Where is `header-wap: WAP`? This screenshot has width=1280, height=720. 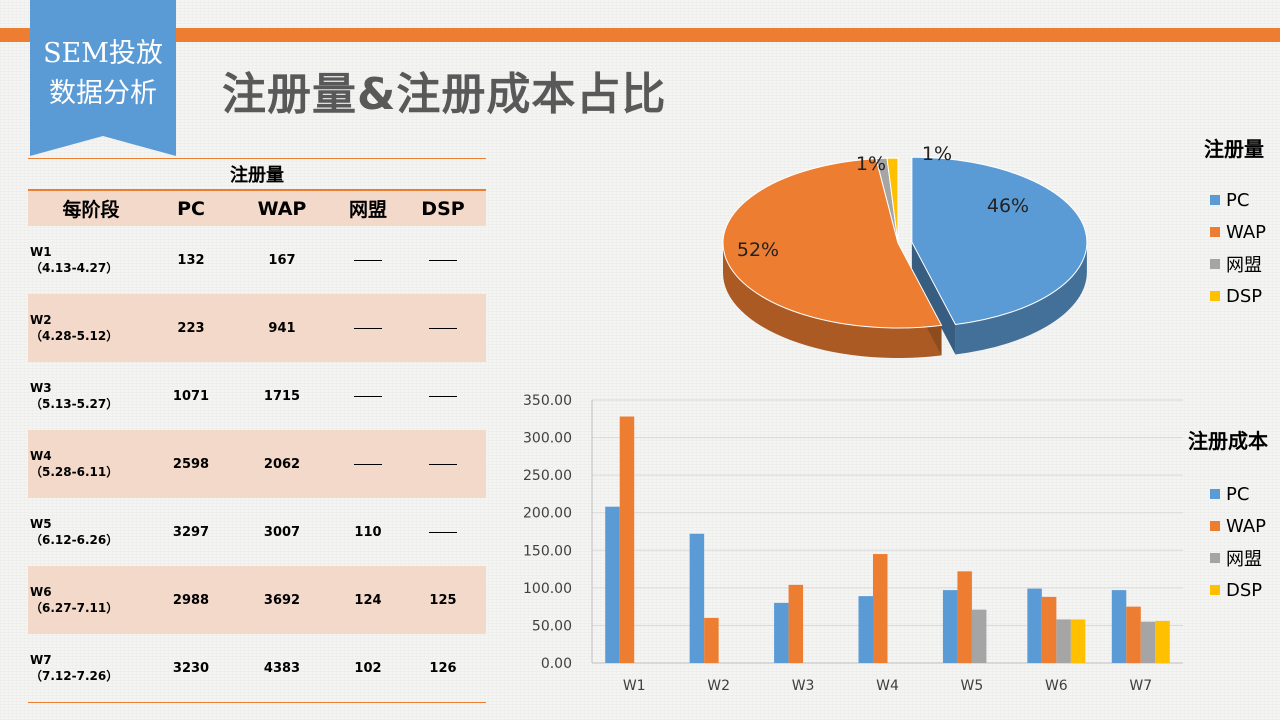 header-wap: WAP is located at coordinates (282, 207).